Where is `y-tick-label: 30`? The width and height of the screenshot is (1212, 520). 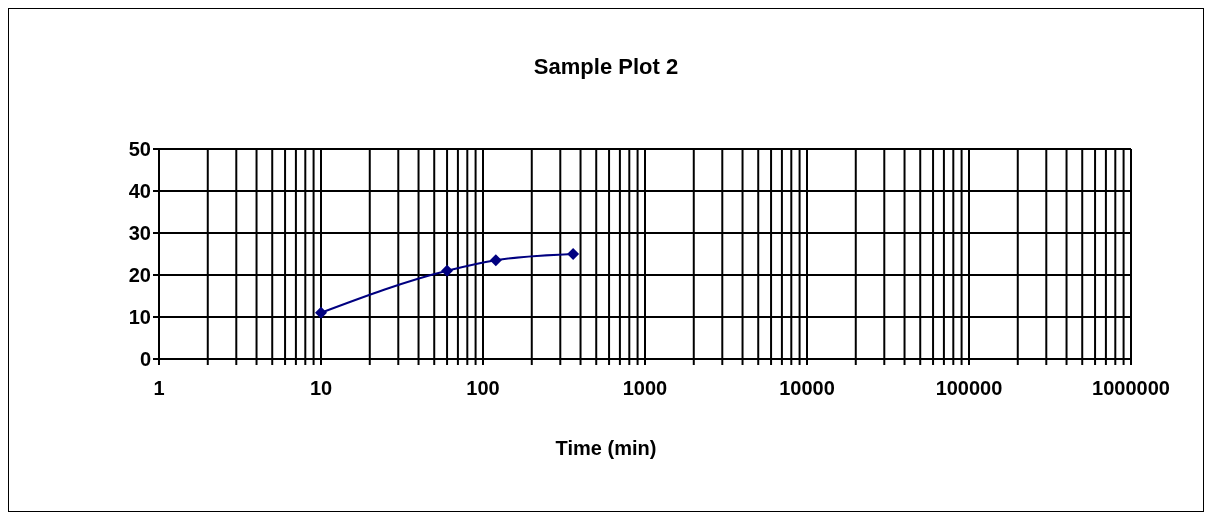
y-tick-label: 30 is located at coordinates (139, 233).